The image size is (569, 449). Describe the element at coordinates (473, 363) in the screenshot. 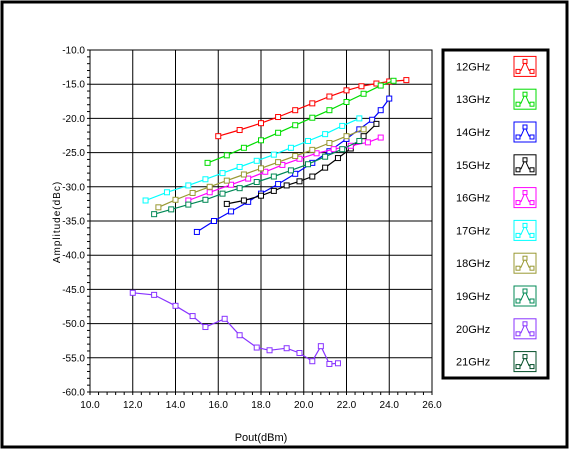

I see `legend-label: 21GHz` at that location.